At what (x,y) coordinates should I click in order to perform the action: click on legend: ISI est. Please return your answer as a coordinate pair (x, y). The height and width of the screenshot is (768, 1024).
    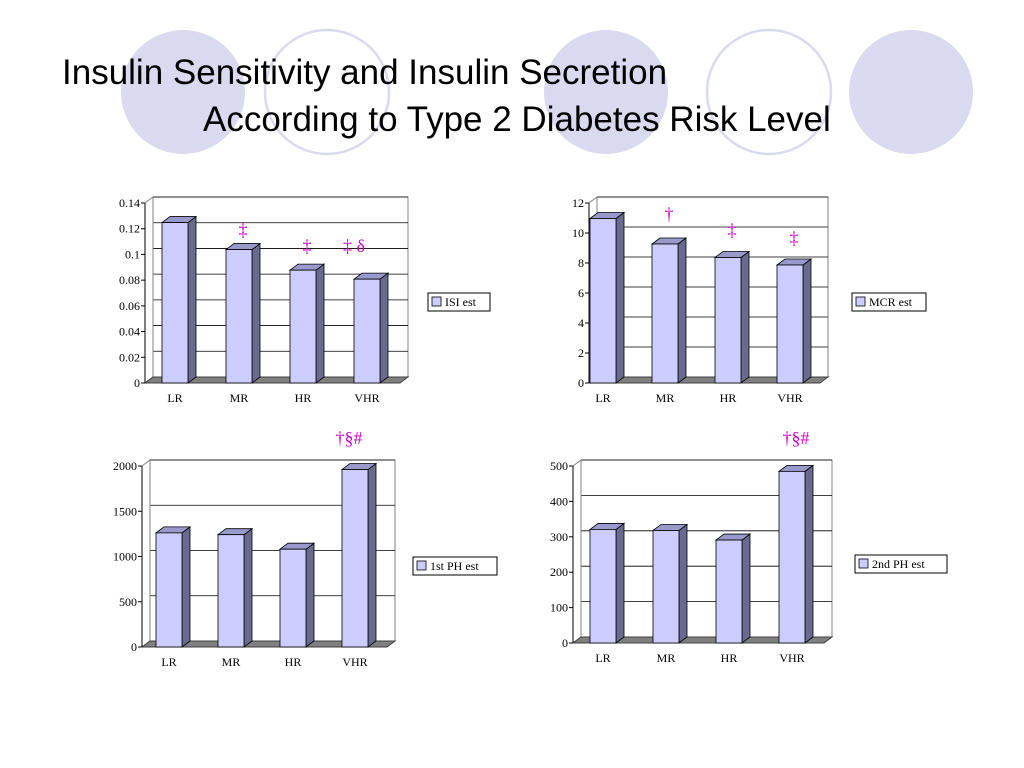
    Looking at the image, I should click on (459, 302).